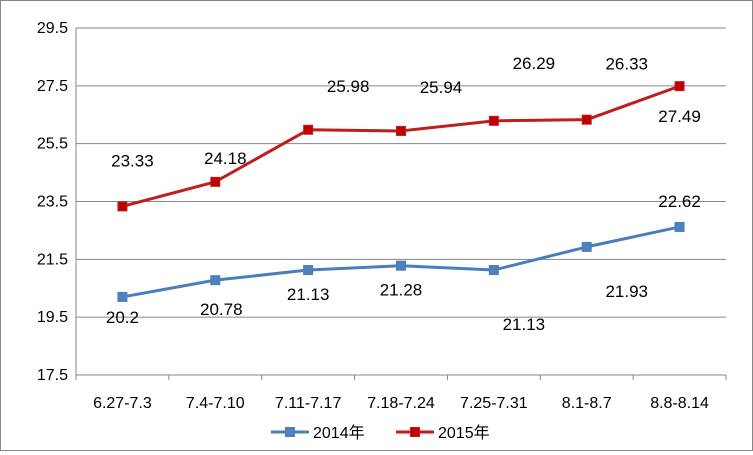 The width and height of the screenshot is (753, 455). Describe the element at coordinates (339, 433) in the screenshot. I see `legend-label: 2014年` at that location.